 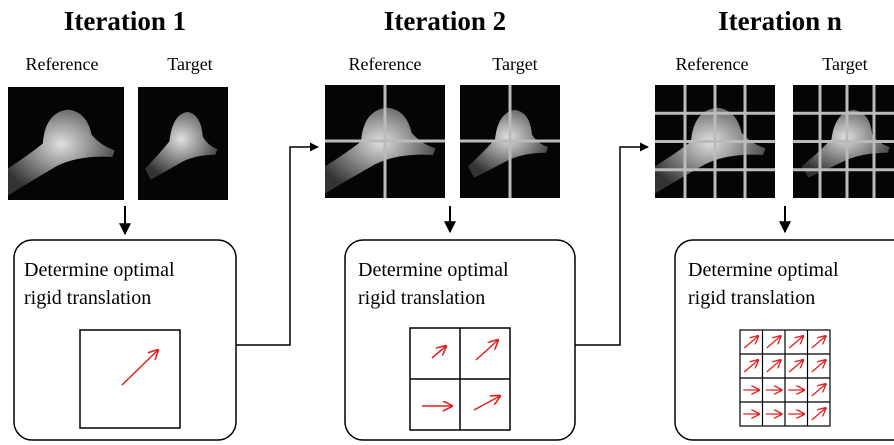 What do you see at coordinates (125, 21) in the screenshot?
I see `iteration-title: Iteration 1` at bounding box center [125, 21].